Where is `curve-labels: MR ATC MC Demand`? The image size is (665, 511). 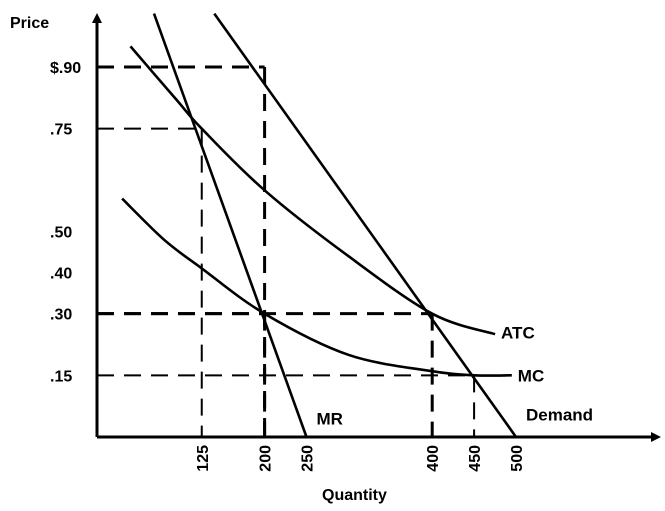
curve-labels: MR ATC MC Demand is located at coordinates (455, 375).